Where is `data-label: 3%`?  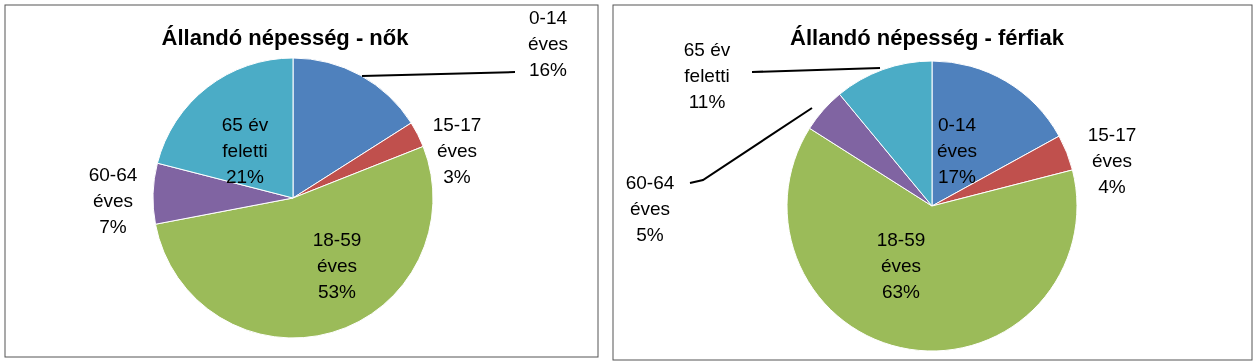 data-label: 3% is located at coordinates (457, 176).